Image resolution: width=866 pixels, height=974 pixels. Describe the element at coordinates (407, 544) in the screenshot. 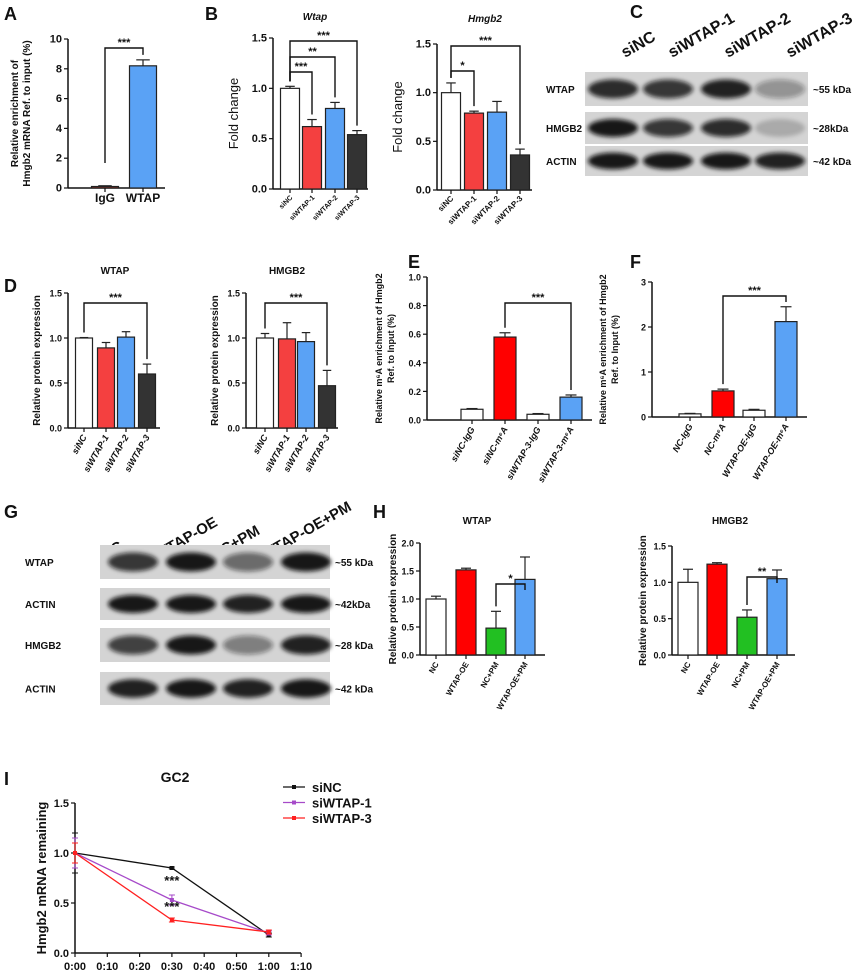

I see `y-tick-label: 2.0` at that location.